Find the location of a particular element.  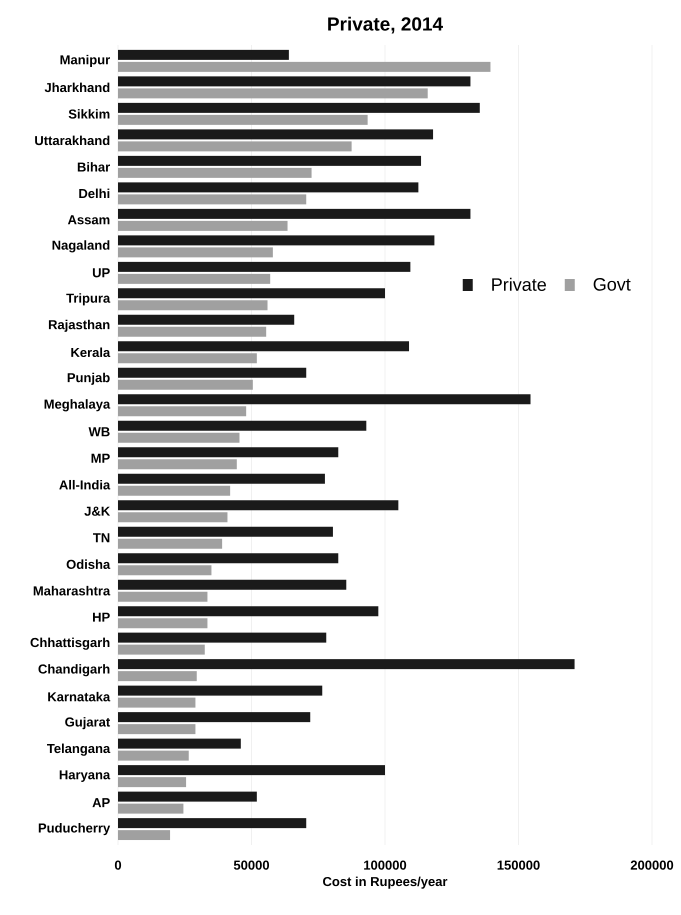

y-tick-label: Karnataka is located at coordinates (79, 697).